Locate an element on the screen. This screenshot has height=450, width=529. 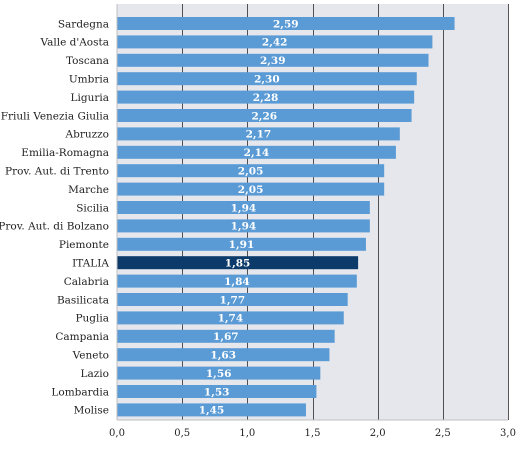
data-label: 1,85 is located at coordinates (238, 264).